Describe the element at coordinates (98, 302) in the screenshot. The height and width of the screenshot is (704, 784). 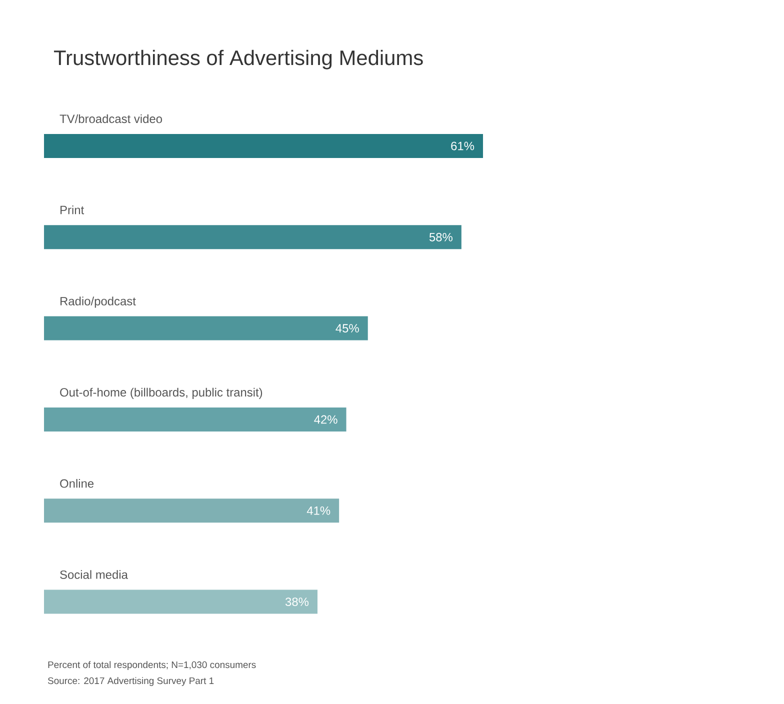
I see `y-tick-label: Radio/podcast` at that location.